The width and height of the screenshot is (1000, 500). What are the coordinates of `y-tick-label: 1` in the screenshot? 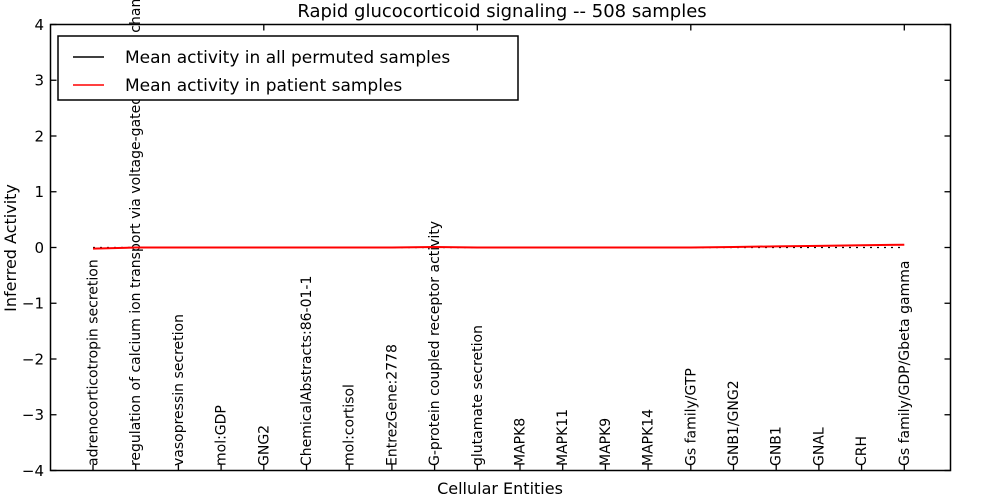 It's located at (39, 192).